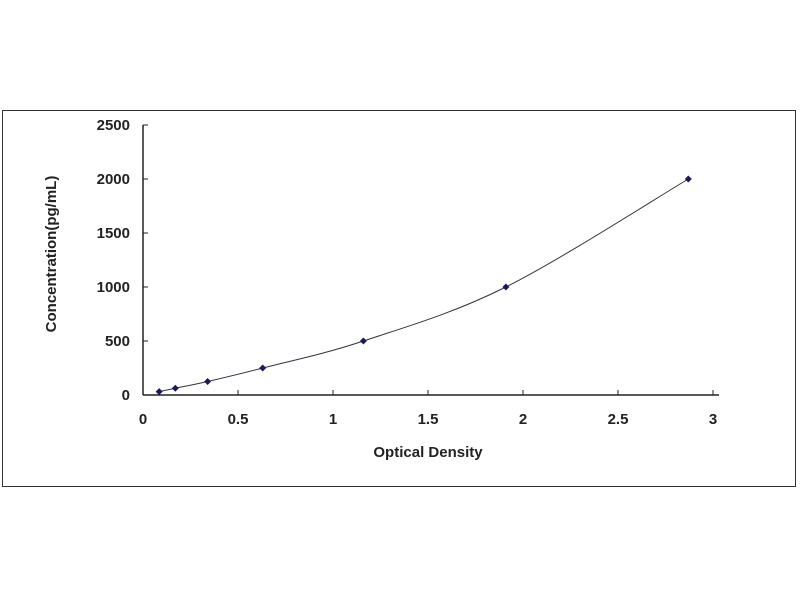  What do you see at coordinates (523, 419) in the screenshot?
I see `x-tick-label: 2` at bounding box center [523, 419].